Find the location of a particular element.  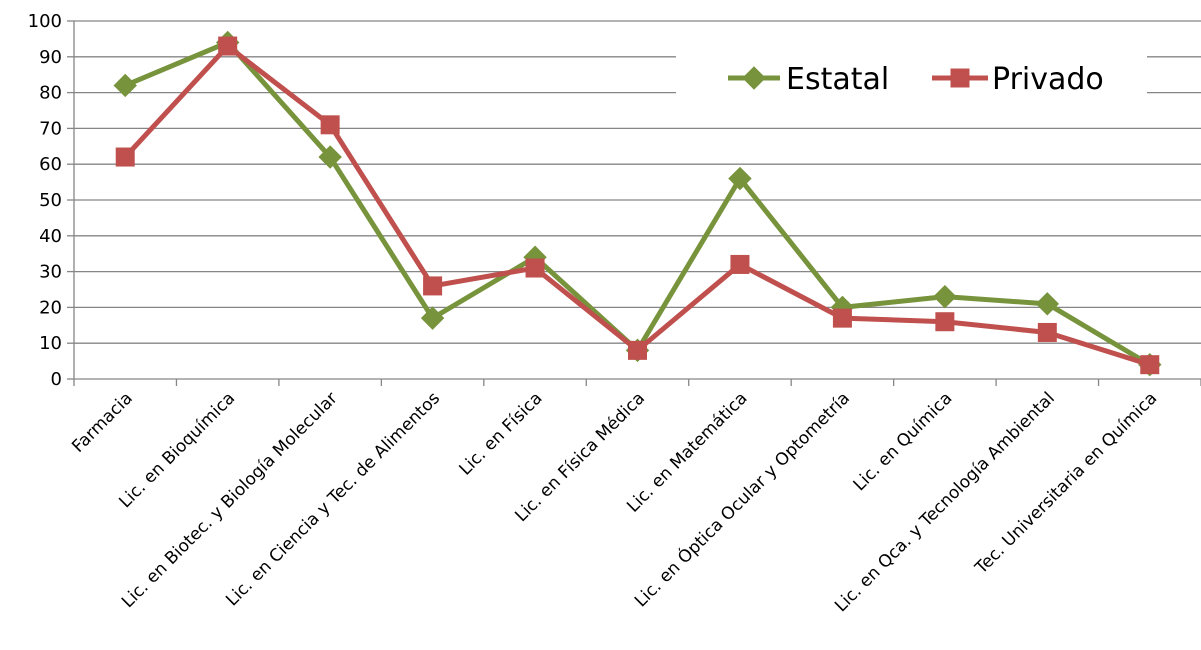

y-tick-label: 50 is located at coordinates (50, 200).